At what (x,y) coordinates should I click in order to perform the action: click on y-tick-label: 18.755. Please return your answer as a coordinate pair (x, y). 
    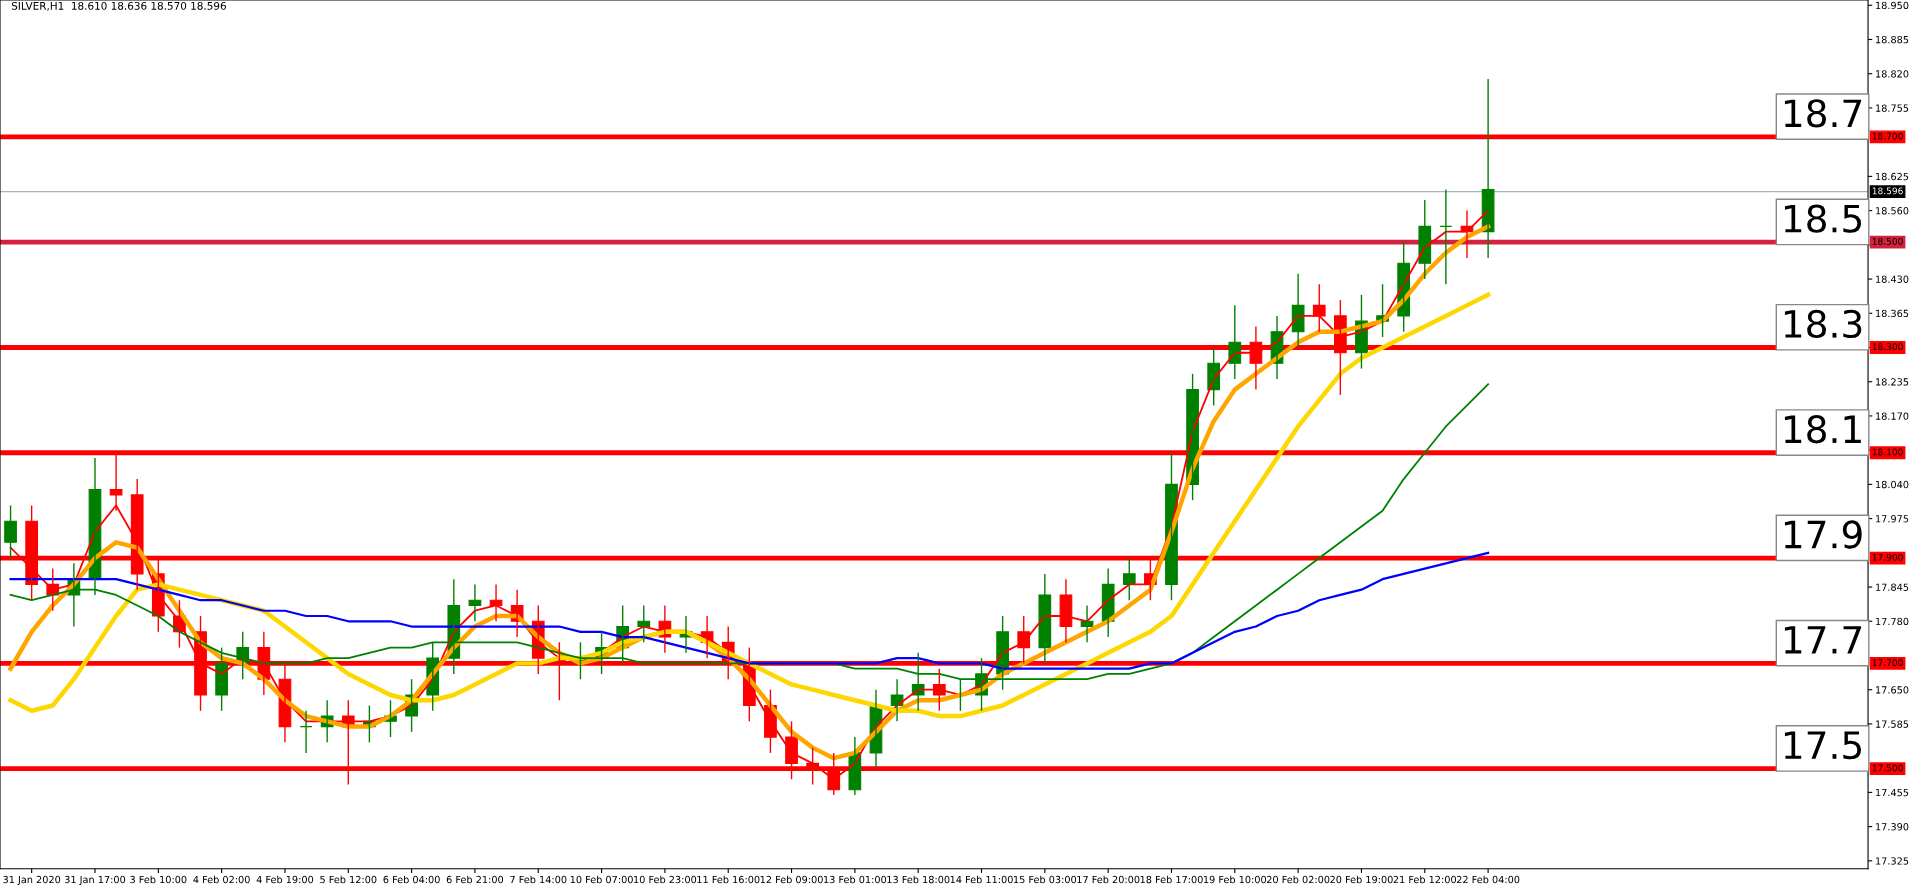
    Looking at the image, I should click on (1892, 108).